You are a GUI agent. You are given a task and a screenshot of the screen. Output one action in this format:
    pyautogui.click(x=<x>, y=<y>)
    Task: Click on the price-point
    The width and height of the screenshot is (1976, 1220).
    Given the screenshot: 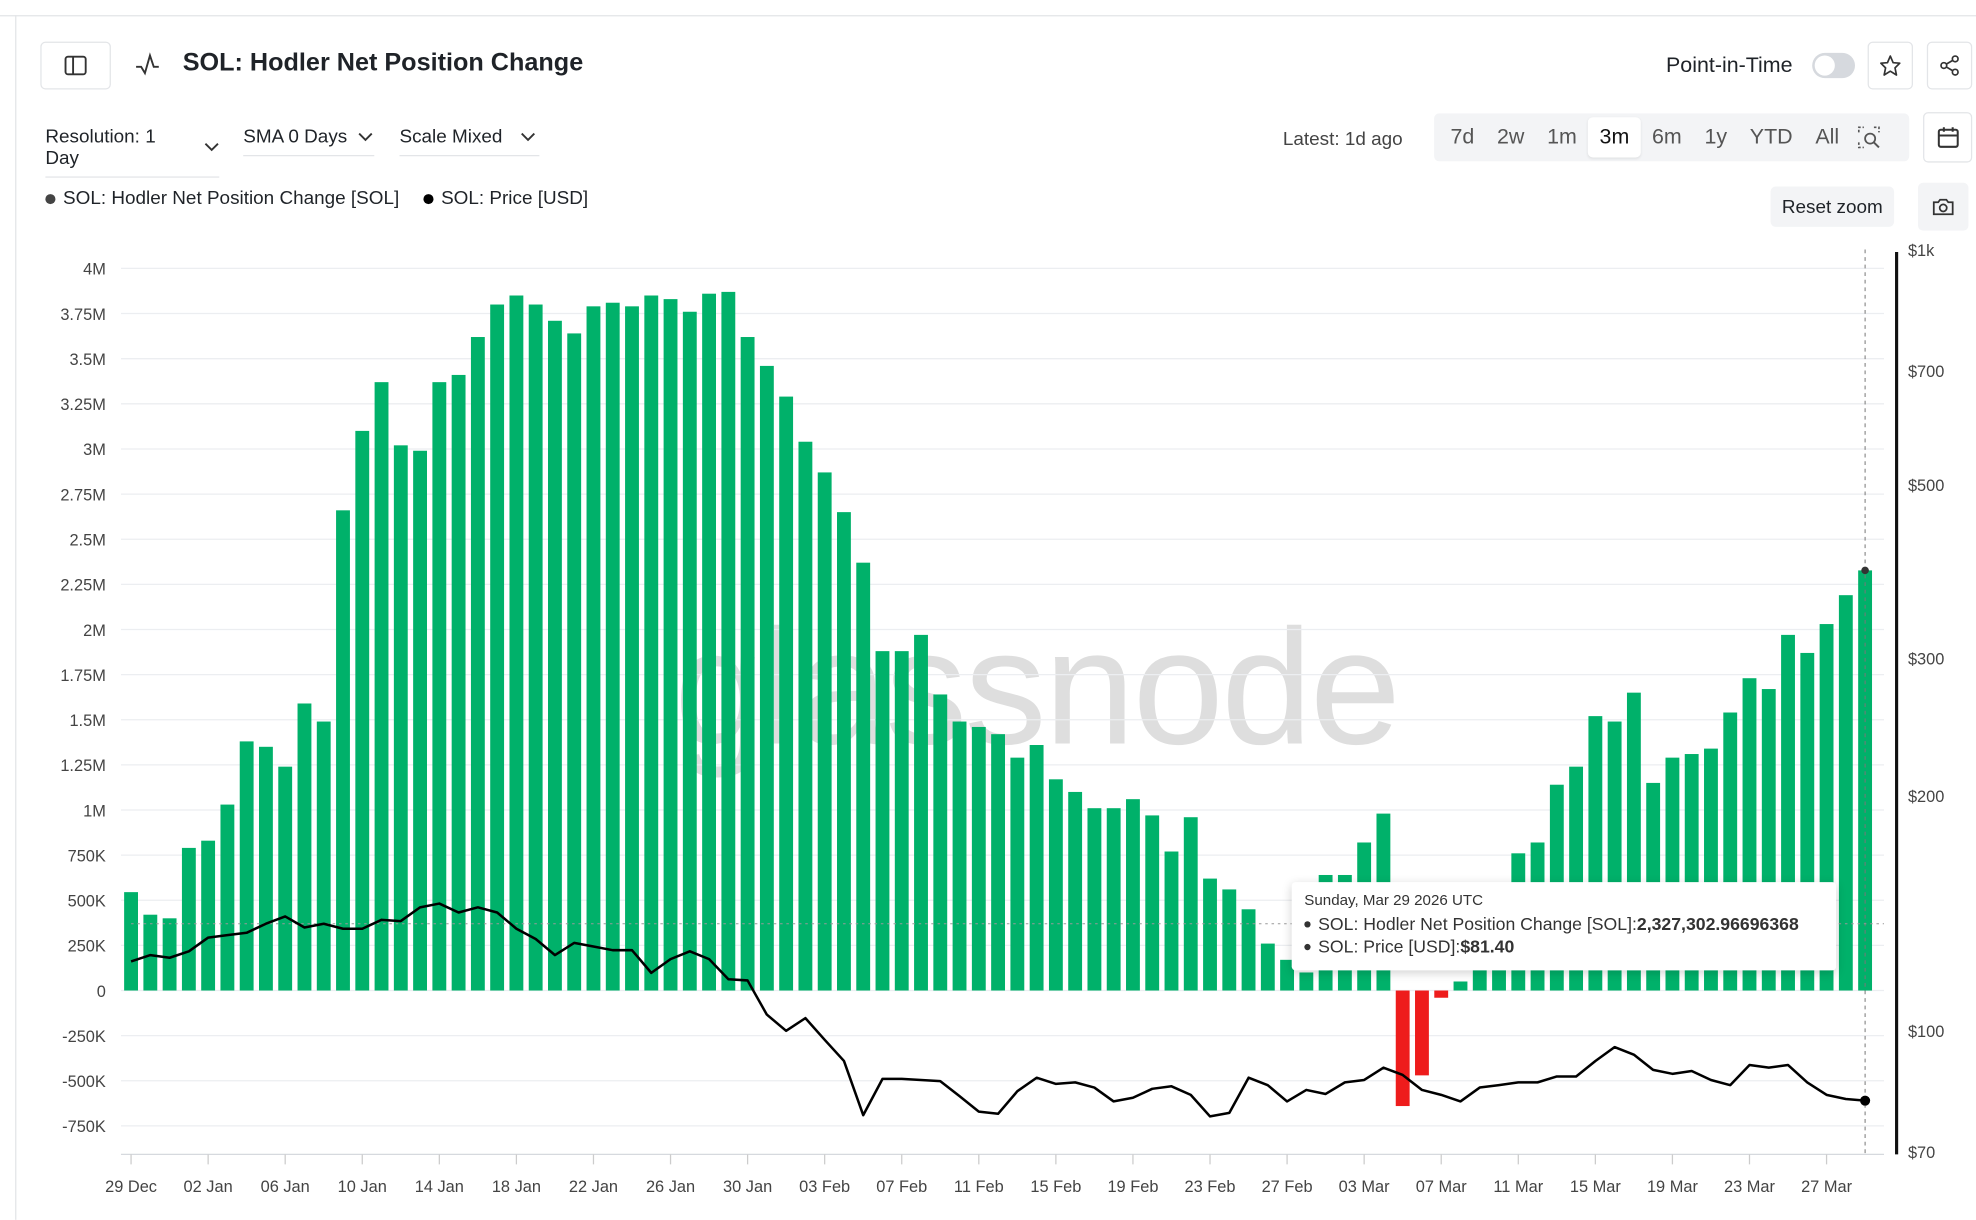 What is the action you would take?
    pyautogui.click(x=1865, y=1100)
    